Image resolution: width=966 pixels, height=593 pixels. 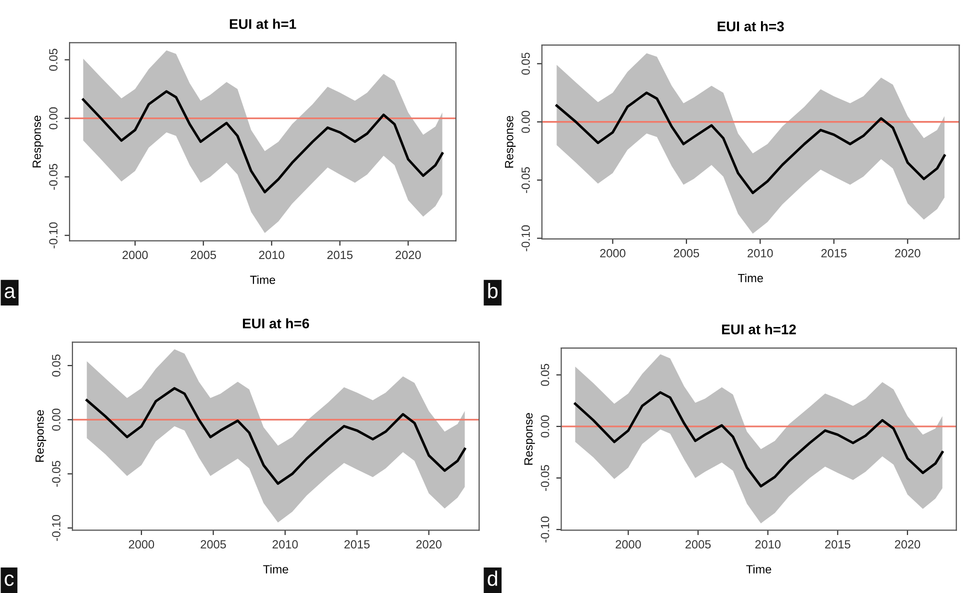 What do you see at coordinates (276, 323) in the screenshot?
I see `chart-title: EUI at h=6` at bounding box center [276, 323].